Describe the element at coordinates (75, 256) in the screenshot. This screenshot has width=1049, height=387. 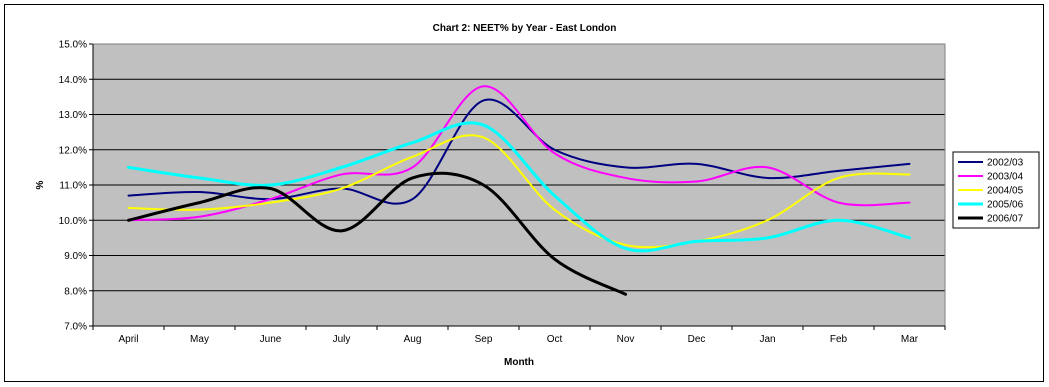
I see `y-tick-label: 9.0%` at that location.